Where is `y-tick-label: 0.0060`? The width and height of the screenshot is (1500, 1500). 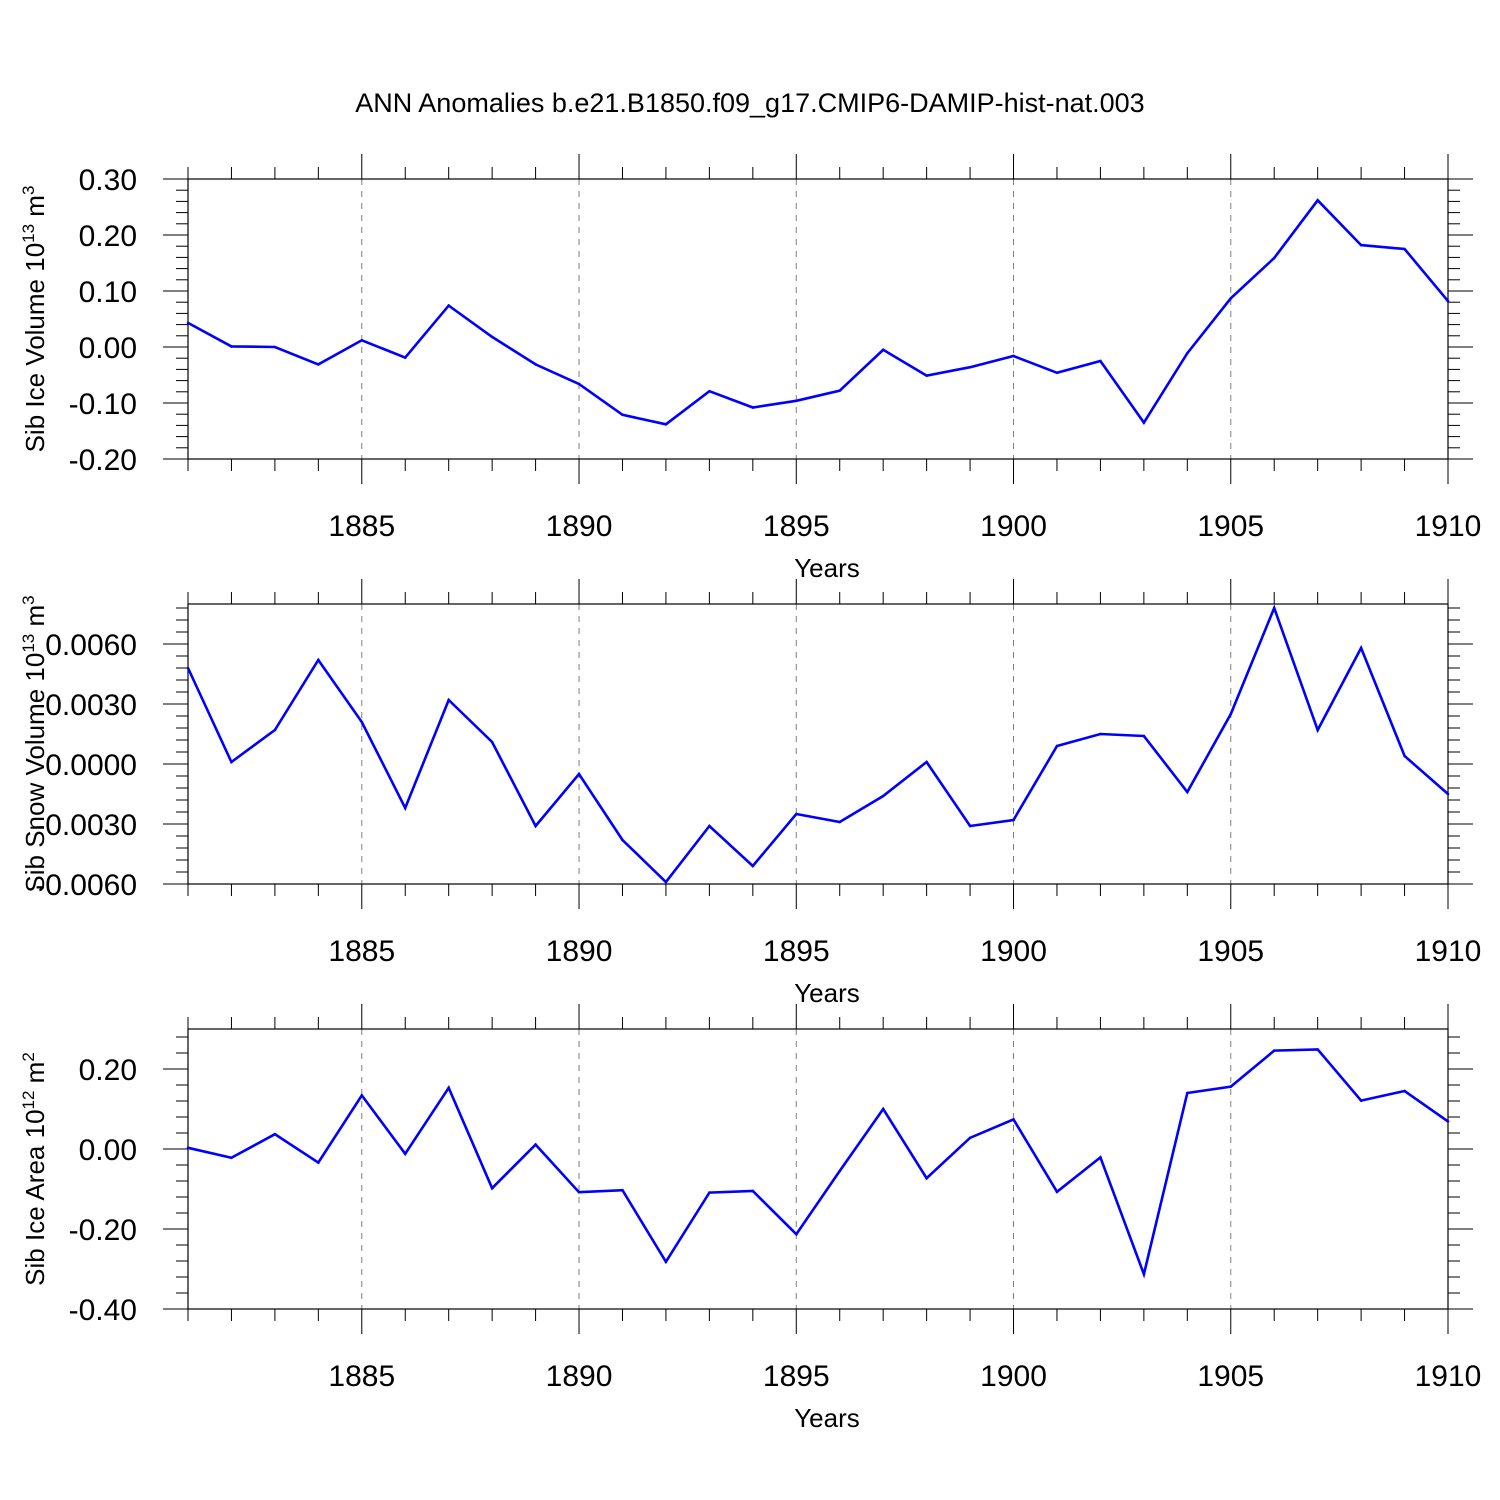
y-tick-label: 0.0060 is located at coordinates (91, 645).